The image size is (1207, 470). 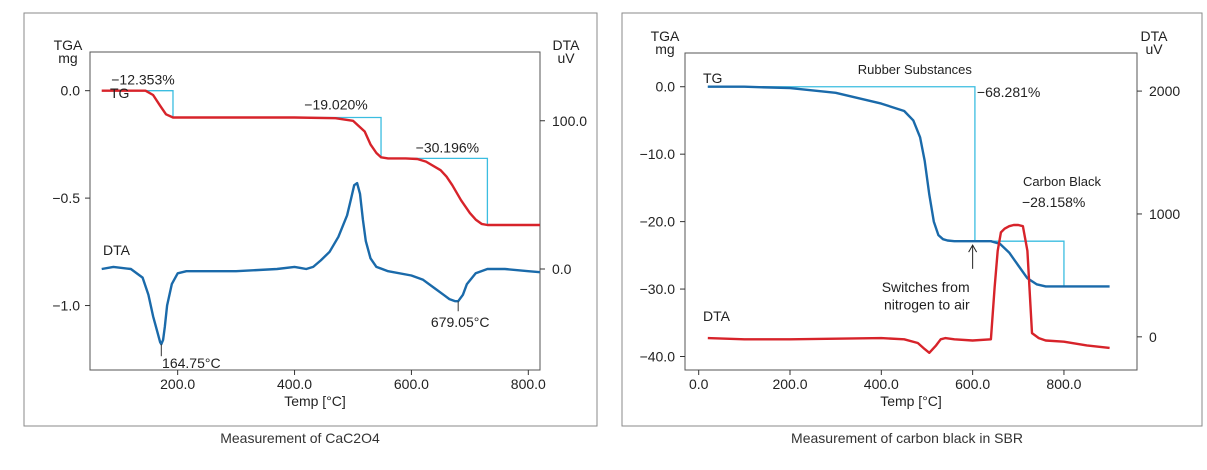 What do you see at coordinates (460, 322) in the screenshot?
I see `peak-label: 679.05°C` at bounding box center [460, 322].